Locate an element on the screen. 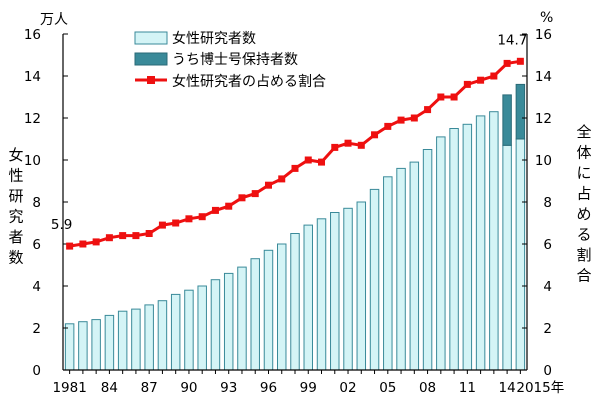  legend-marker-ratio is located at coordinates (151, 80).